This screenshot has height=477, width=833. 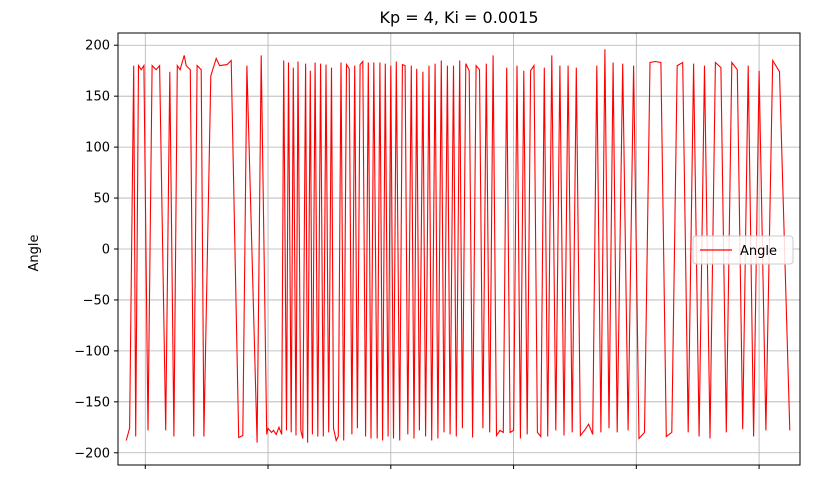 What do you see at coordinates (97, 46) in the screenshot?
I see `y-tick-label: 200` at bounding box center [97, 46].